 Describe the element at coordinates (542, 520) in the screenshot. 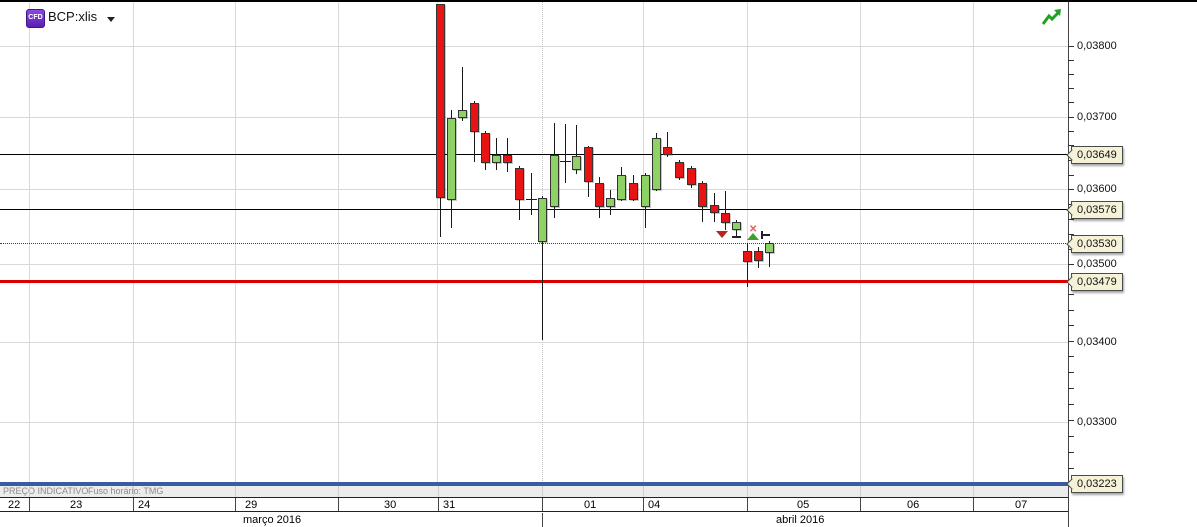

I see `month-divider` at that location.